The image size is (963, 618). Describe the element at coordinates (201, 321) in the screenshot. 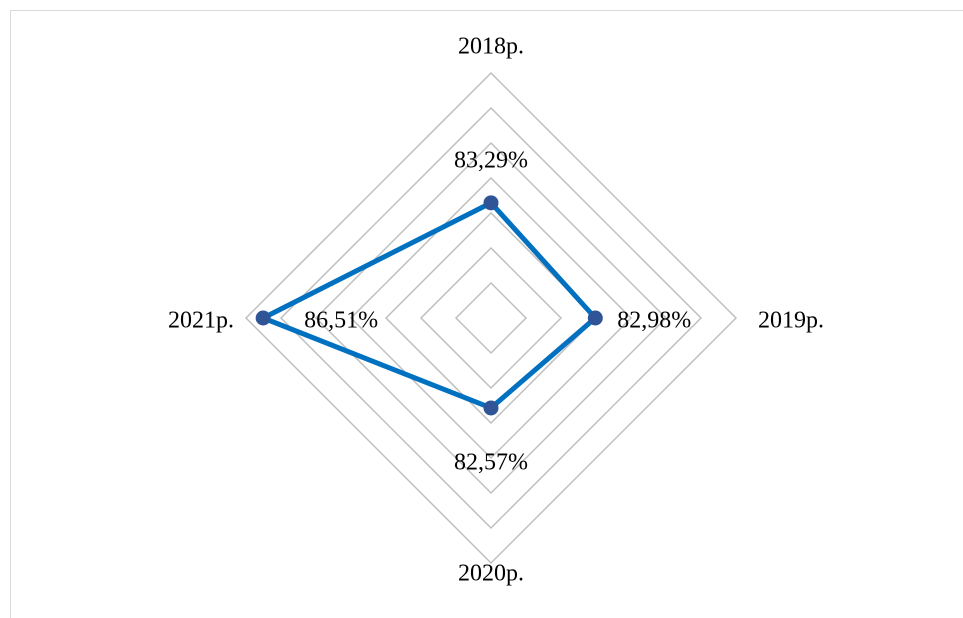

I see `category-label: 2021р.` at that location.